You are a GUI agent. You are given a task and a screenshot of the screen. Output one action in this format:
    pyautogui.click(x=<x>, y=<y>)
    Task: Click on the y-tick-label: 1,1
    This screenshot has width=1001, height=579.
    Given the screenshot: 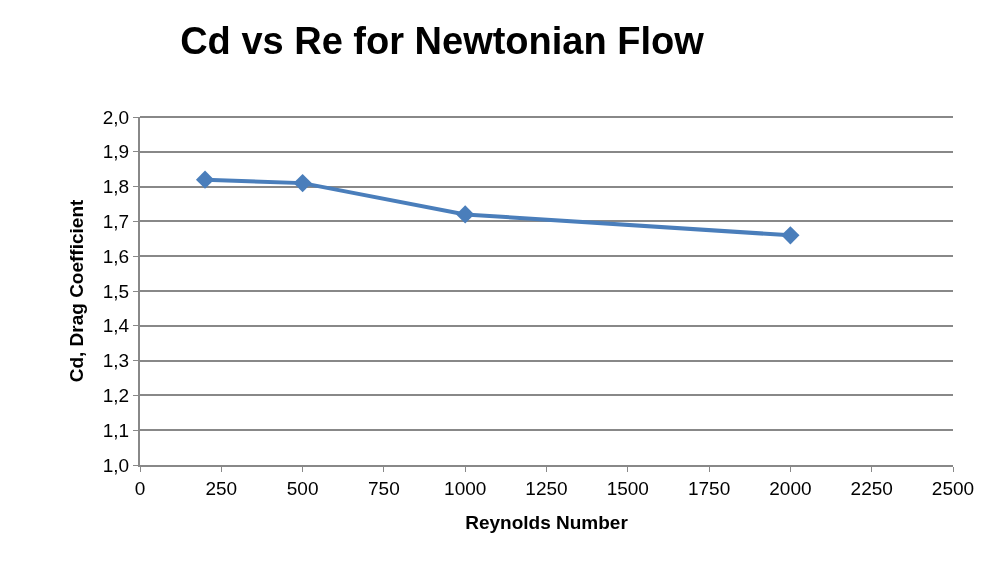 What is the action you would take?
    pyautogui.click(x=116, y=430)
    